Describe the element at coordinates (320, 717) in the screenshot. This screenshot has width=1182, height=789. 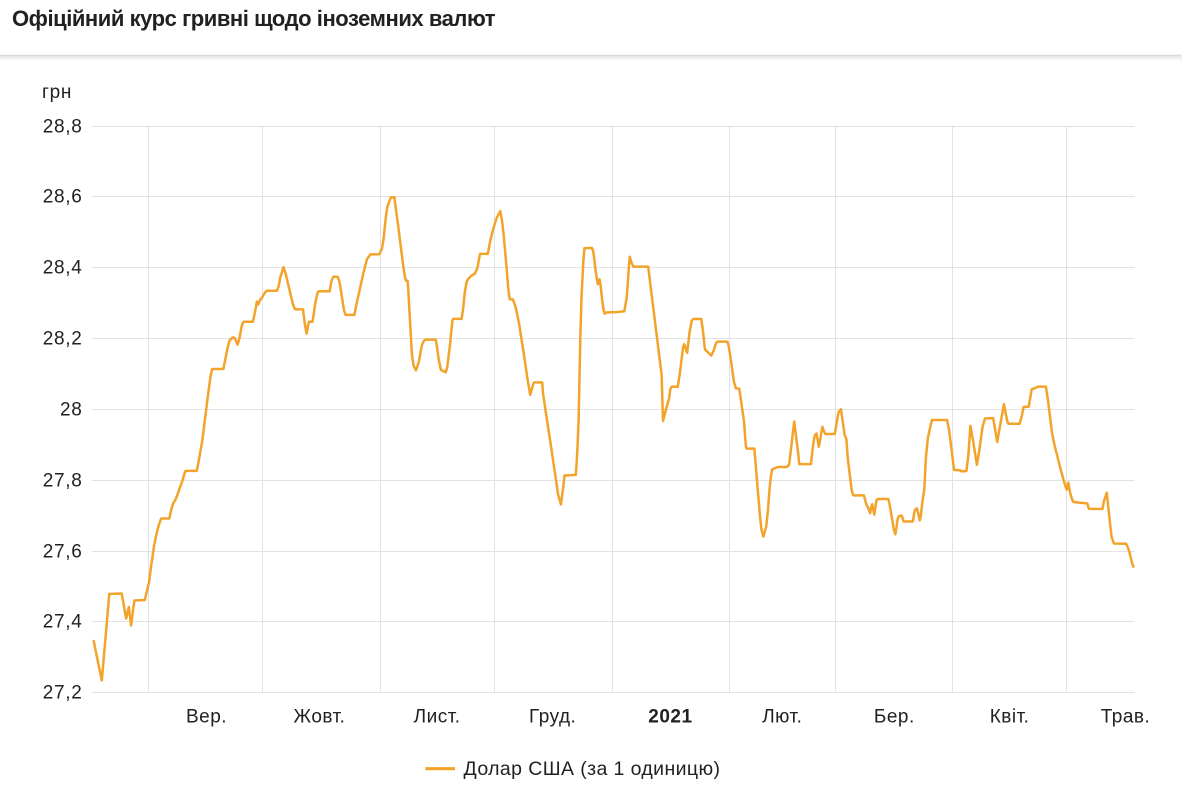
I see `svg-text: Жовт.` at that location.